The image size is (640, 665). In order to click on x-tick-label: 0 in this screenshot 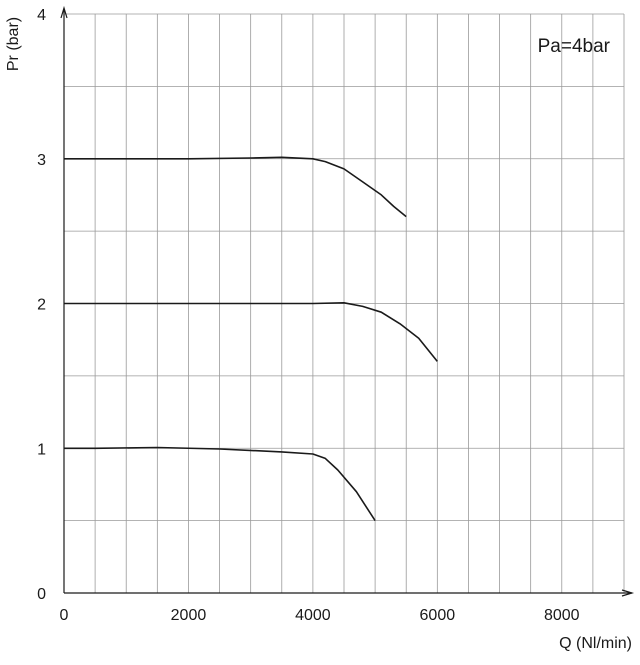, I will do `click(64, 615)`.